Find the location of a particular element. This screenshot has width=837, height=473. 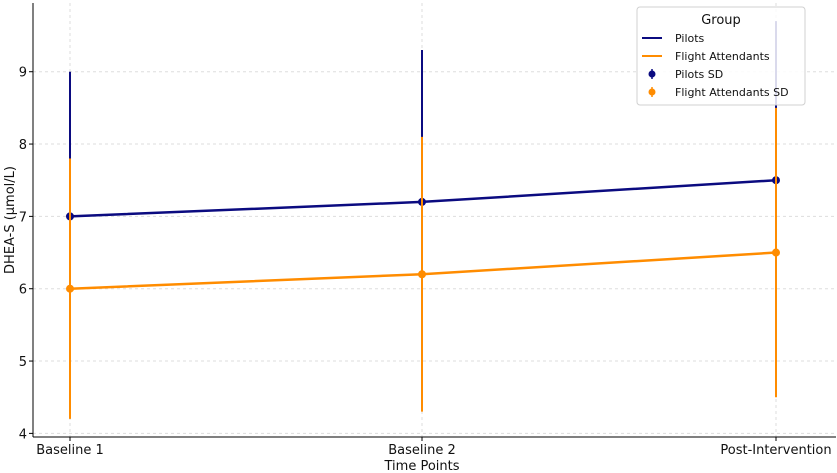

legend-label: Flight Attendants is located at coordinates (722, 56).